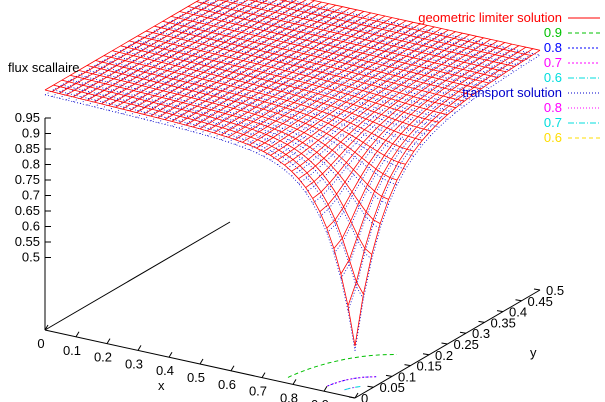 The width and height of the screenshot is (605, 402). What do you see at coordinates (27, 210) in the screenshot?
I see `z-tick-label: 0.65` at bounding box center [27, 210].